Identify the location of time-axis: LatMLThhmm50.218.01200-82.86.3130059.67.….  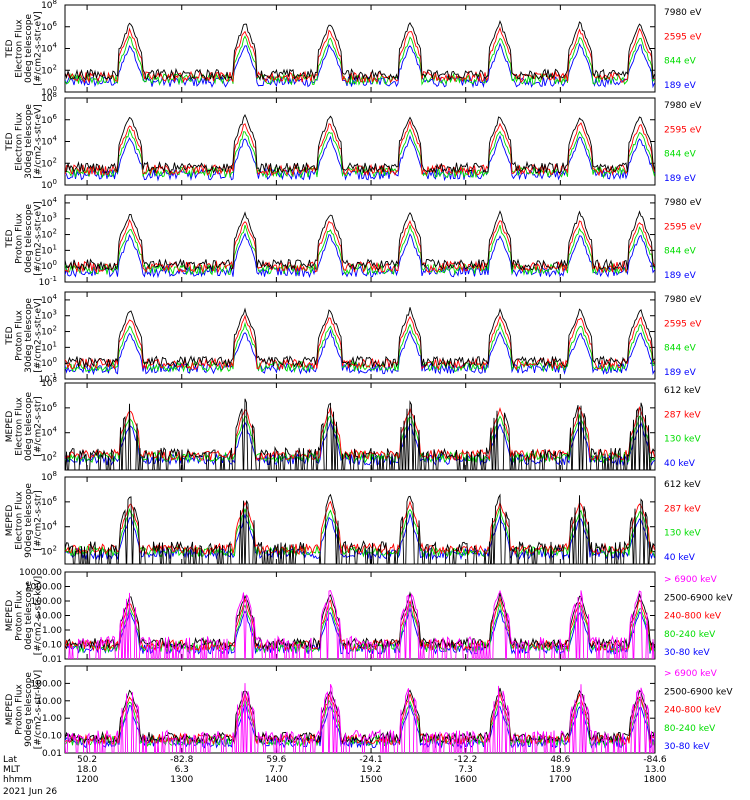
(335, 776).